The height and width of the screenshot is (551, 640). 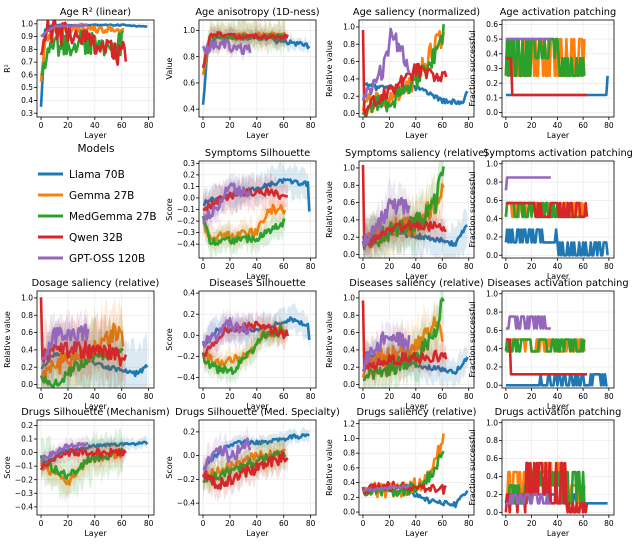 What do you see at coordinates (416, 283) in the screenshot?
I see `subplot-title: Diseases saliency (relative)` at bounding box center [416, 283].